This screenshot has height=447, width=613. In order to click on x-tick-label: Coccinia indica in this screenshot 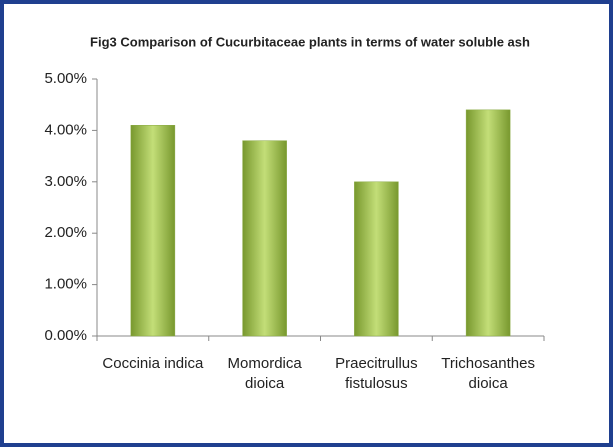, I will do `click(153, 363)`.